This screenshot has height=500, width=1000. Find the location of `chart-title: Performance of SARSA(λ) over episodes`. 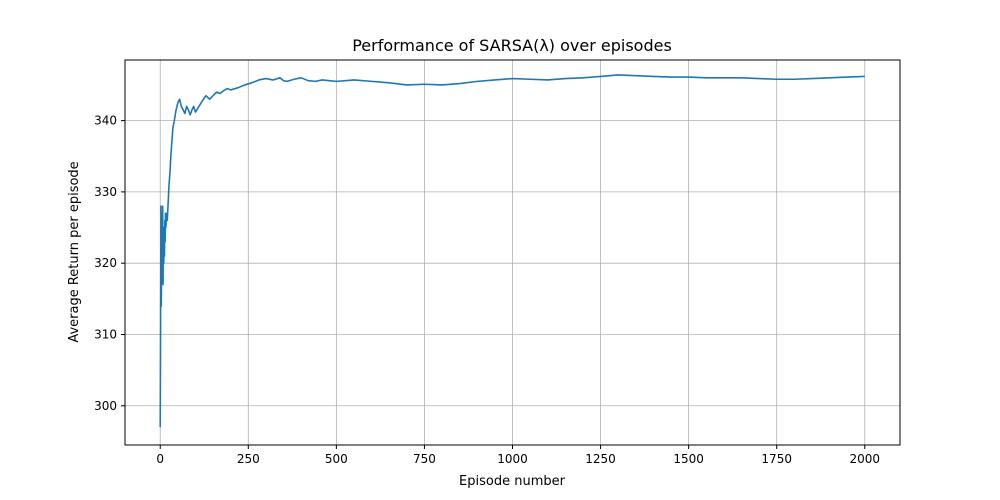

chart-title: Performance of SARSA(λ) over episodes is located at coordinates (512, 45).